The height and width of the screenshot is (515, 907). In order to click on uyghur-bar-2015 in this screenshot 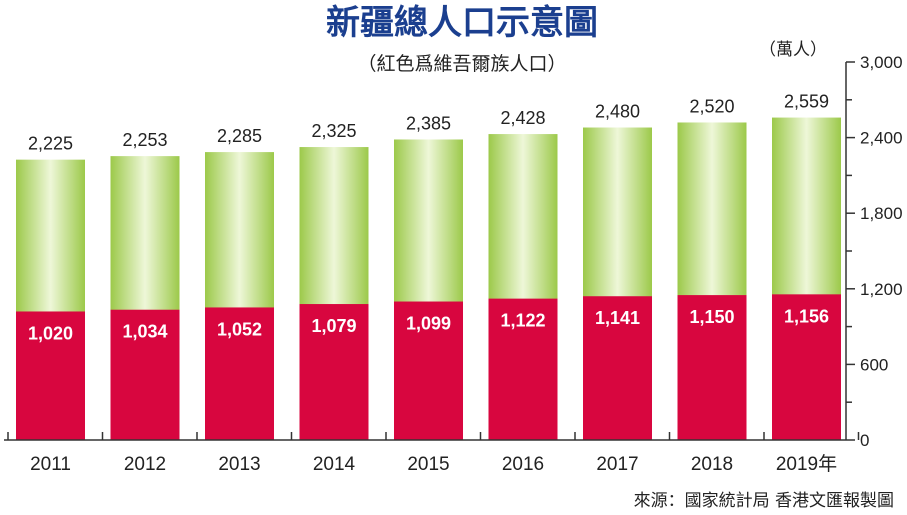, I will do `click(428, 370)`.